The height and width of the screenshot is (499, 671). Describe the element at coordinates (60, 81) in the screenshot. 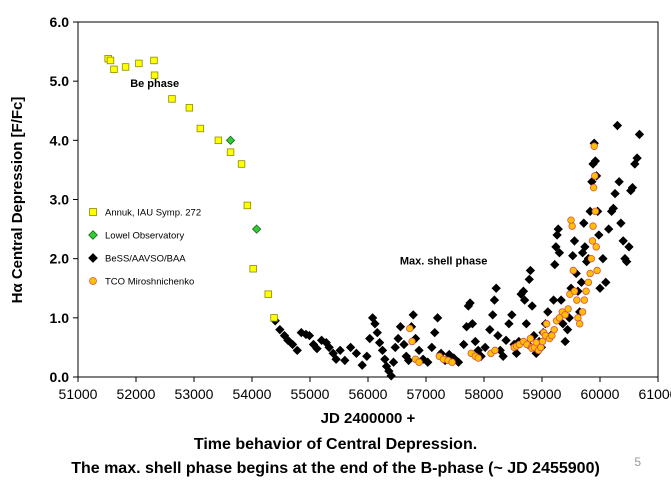

I see `y-tick-label: 5.0` at that location.